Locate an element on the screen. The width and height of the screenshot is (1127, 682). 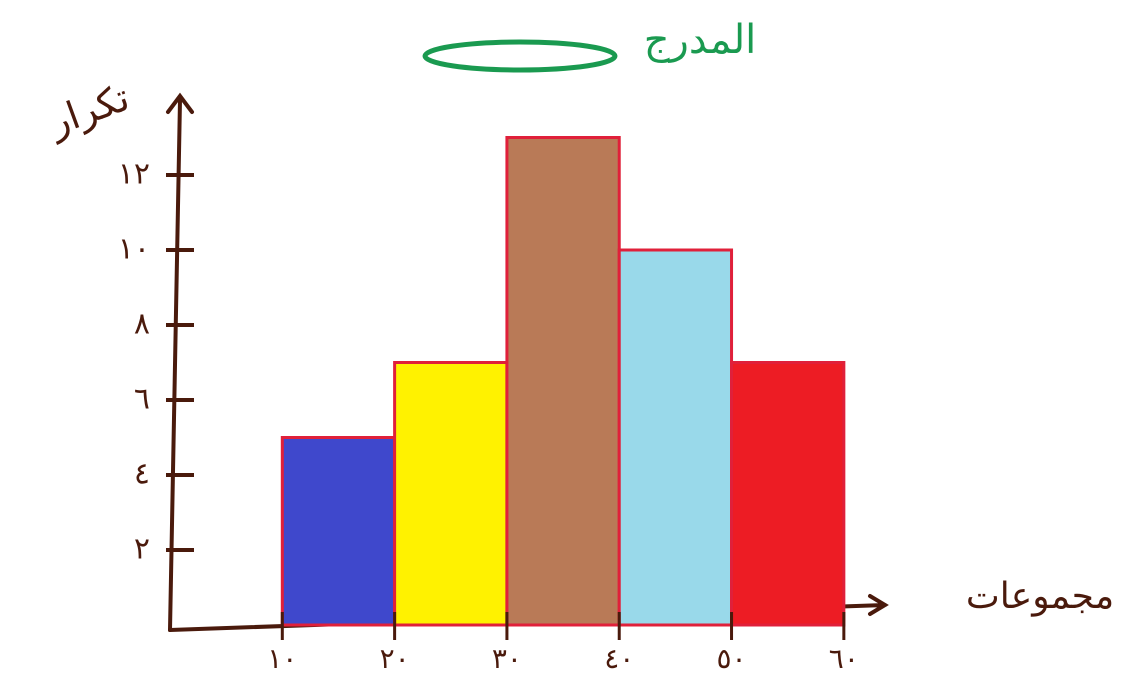
x-tick-label: ٢٠ is located at coordinates (395, 658).